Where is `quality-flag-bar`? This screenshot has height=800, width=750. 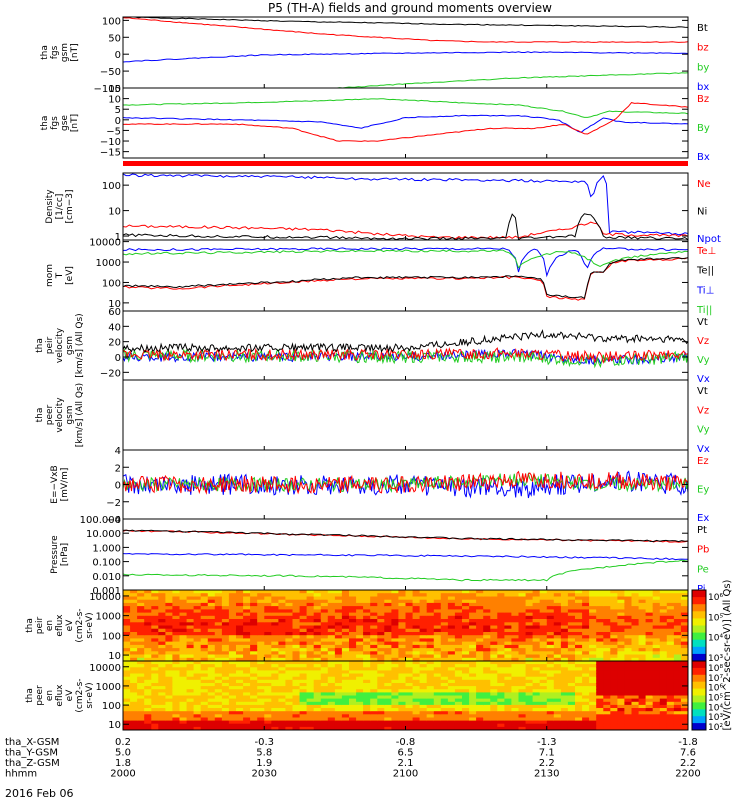 quality-flag-bar is located at coordinates (405, 163).